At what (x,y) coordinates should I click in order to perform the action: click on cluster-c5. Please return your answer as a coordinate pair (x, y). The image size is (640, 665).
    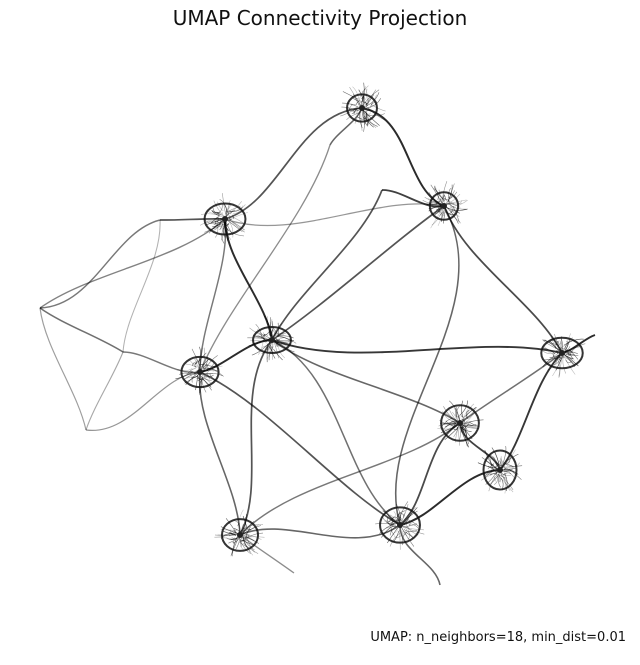
    Looking at the image, I should click on (199, 370).